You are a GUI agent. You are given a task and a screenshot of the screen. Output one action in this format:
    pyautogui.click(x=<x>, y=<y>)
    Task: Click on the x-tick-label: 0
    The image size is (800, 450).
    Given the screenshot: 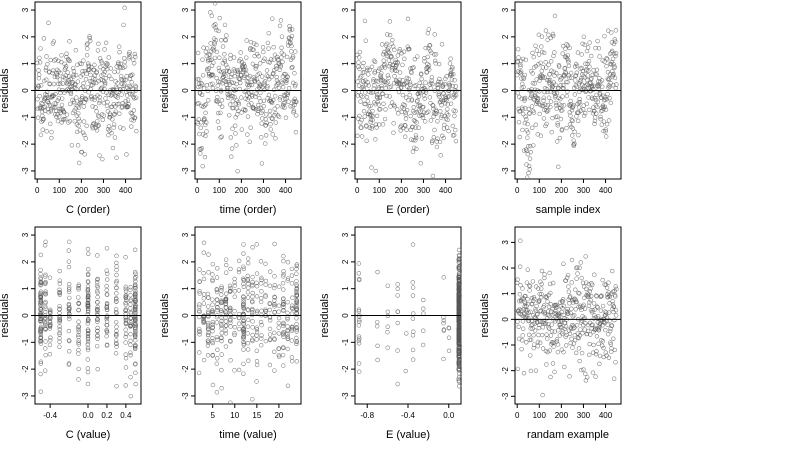 What is the action you would take?
    pyautogui.click(x=517, y=415)
    